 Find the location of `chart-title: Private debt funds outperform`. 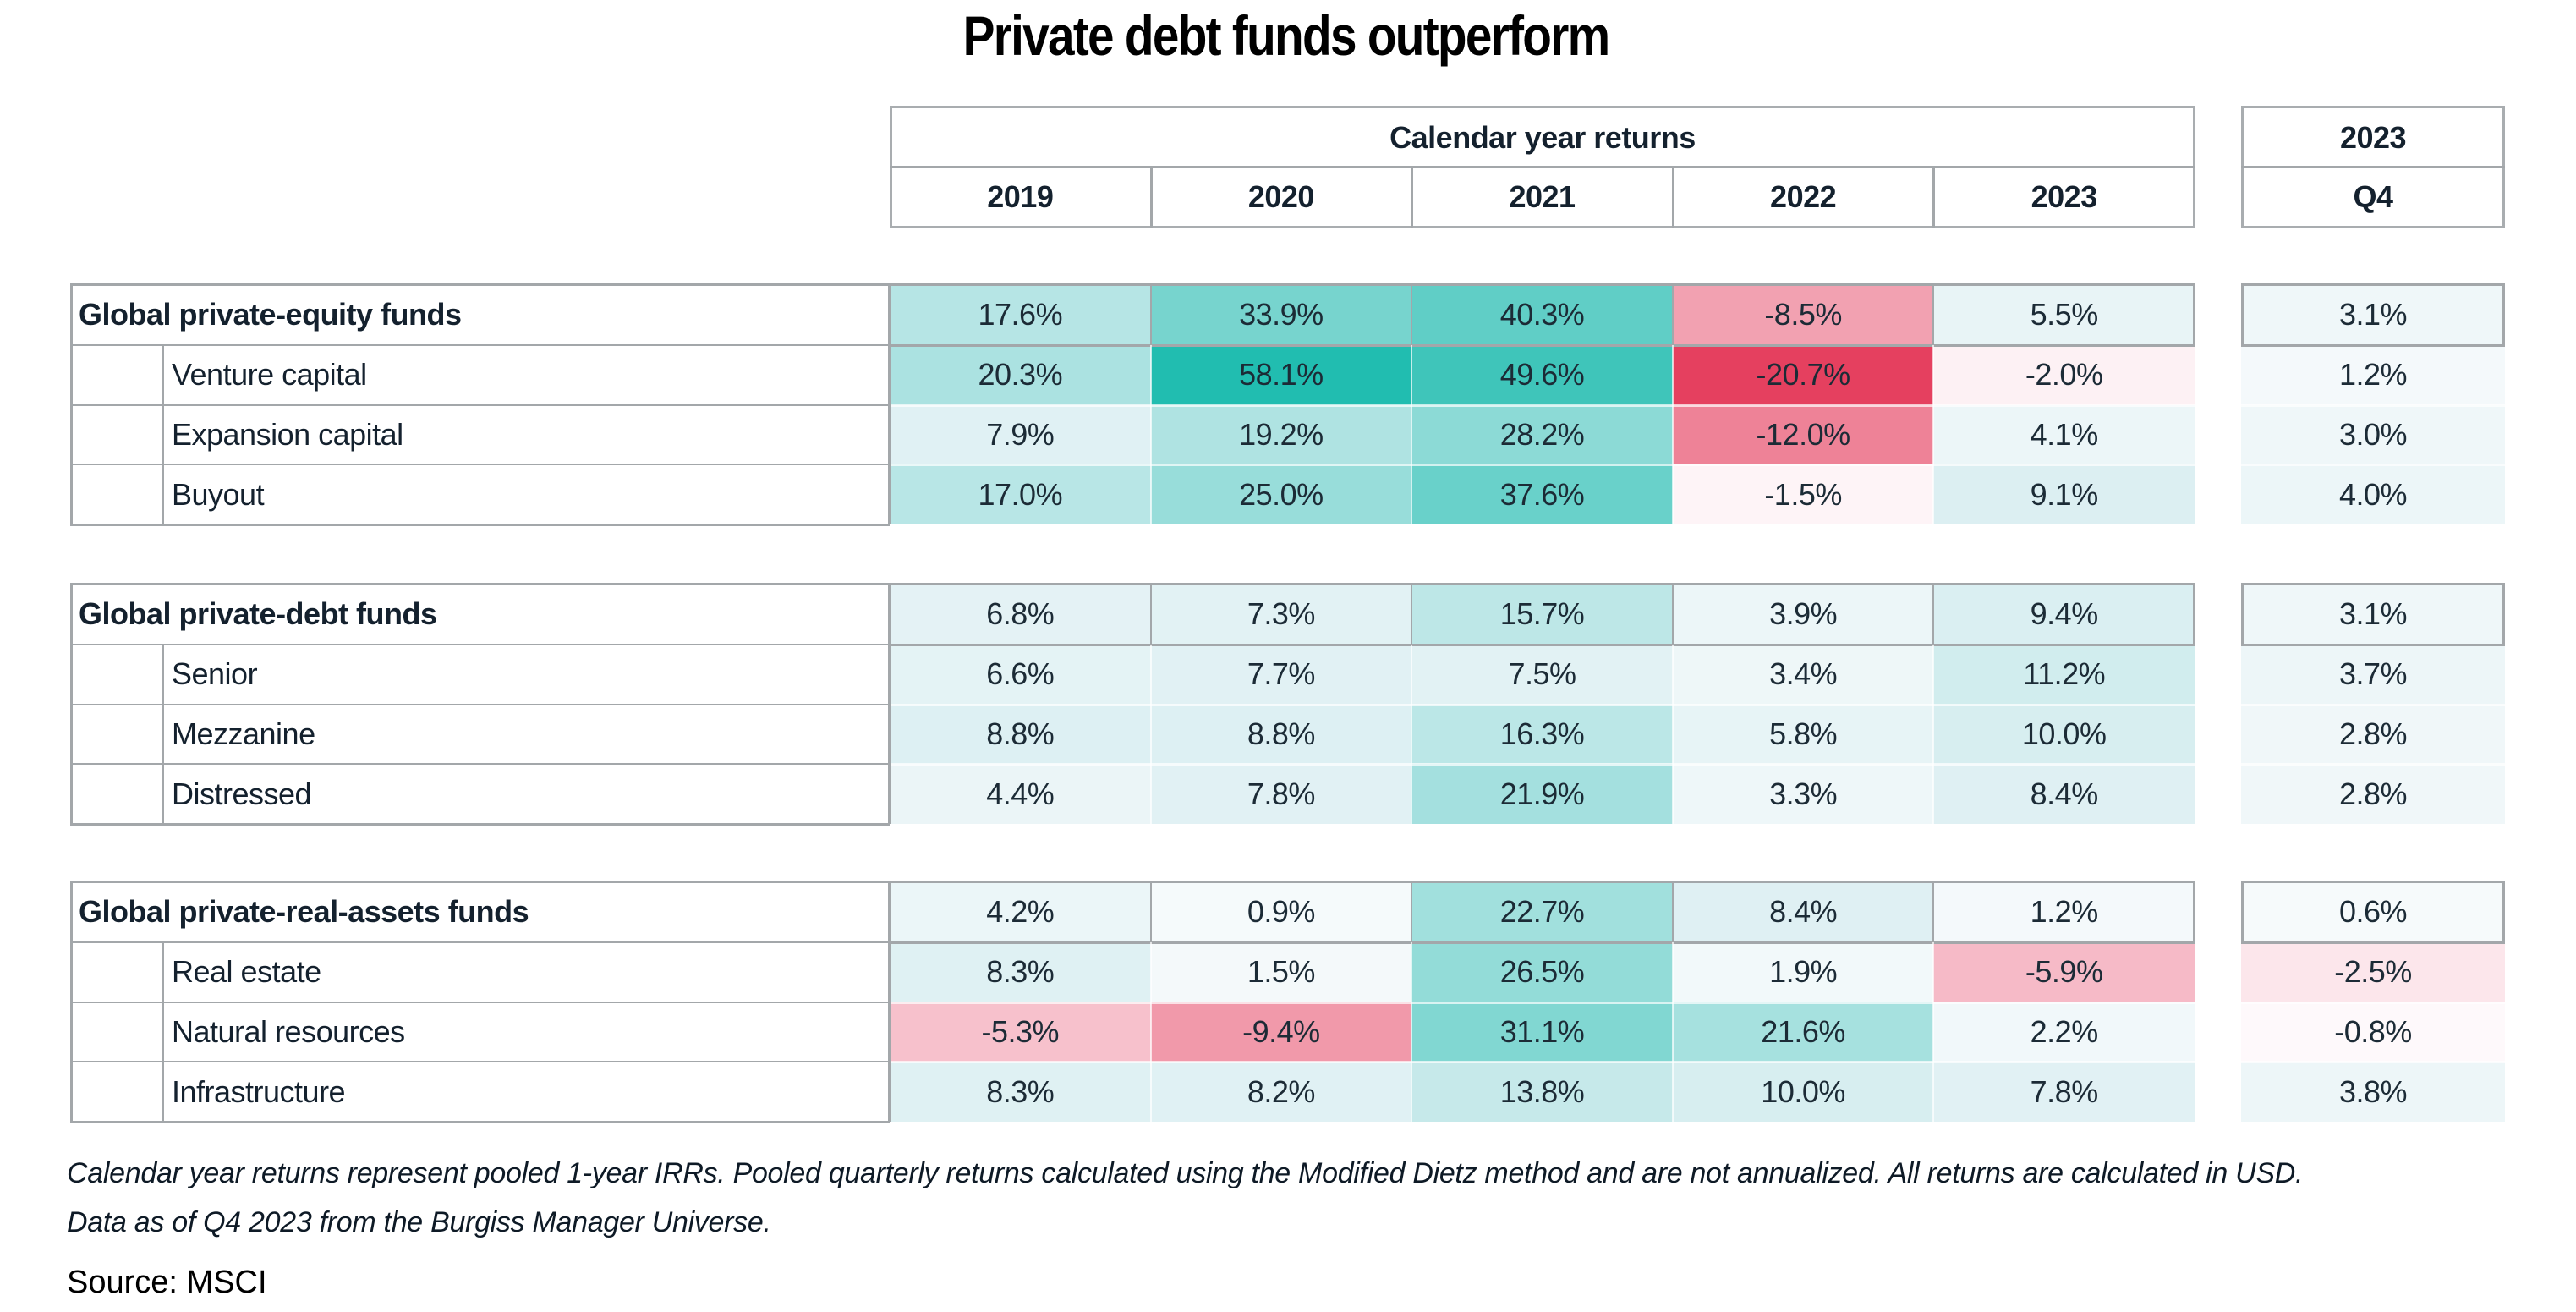

chart-title: Private debt funds outperform is located at coordinates (1286, 35).